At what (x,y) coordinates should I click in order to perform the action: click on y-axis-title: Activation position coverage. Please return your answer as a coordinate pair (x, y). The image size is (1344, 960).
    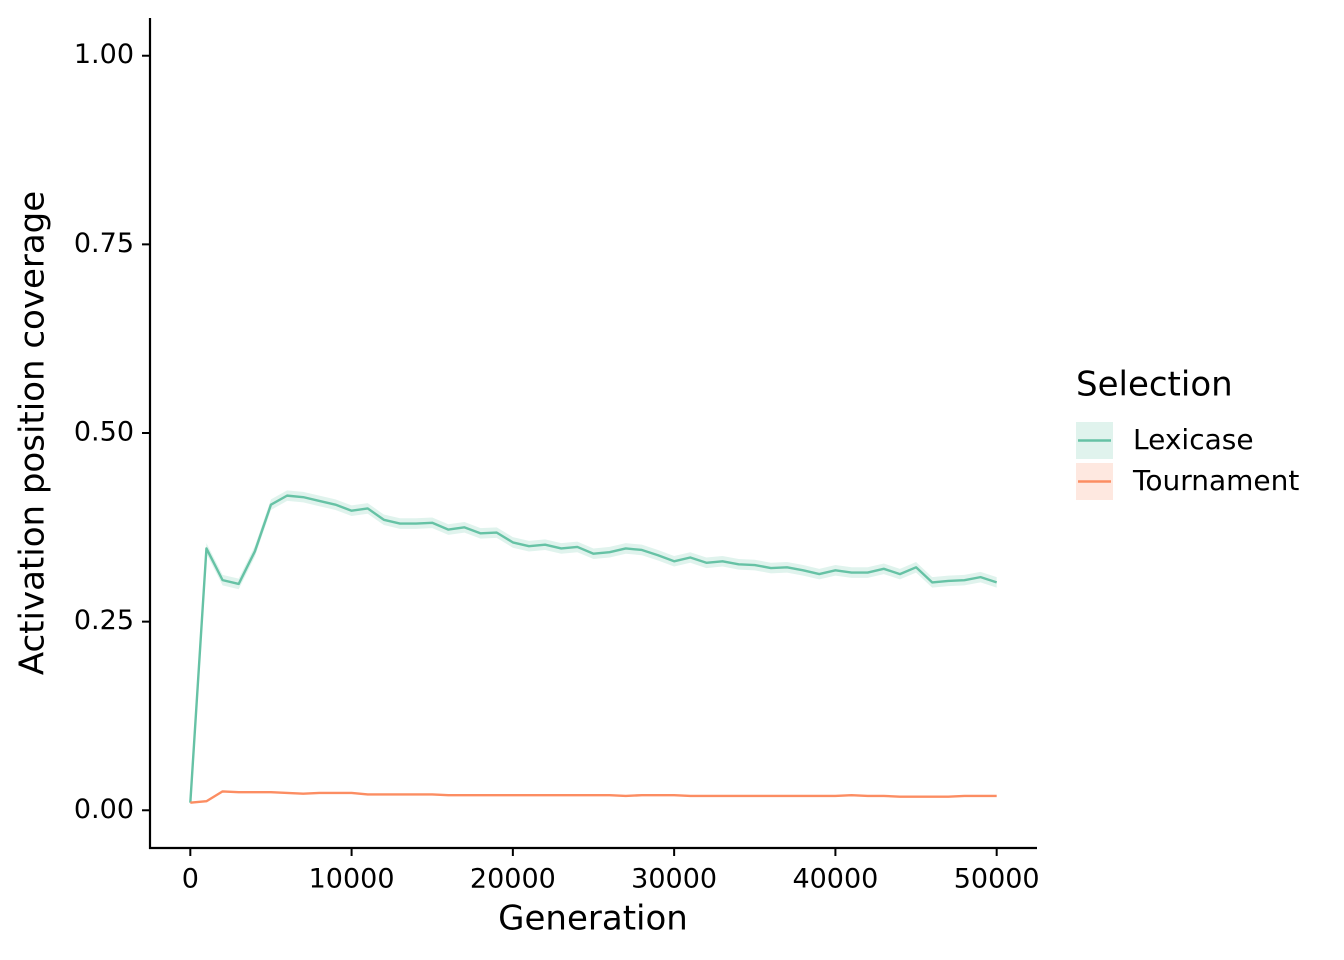
    Looking at the image, I should click on (33, 433).